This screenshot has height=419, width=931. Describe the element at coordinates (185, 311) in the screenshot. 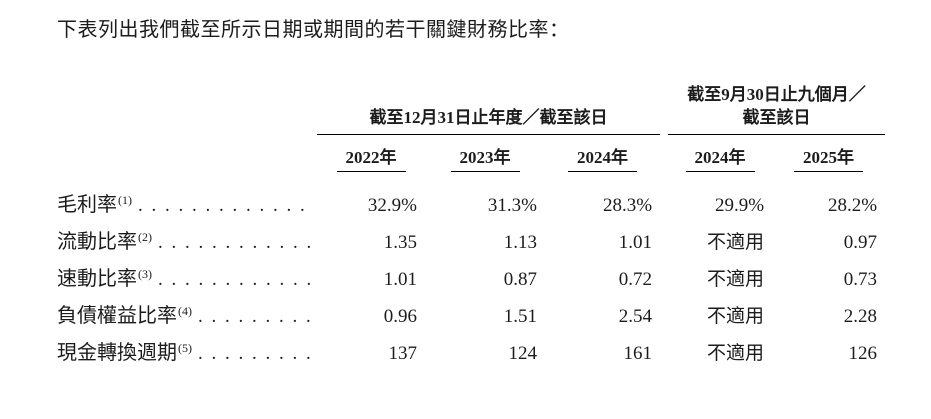

I see `footnote-marker: (4)` at that location.